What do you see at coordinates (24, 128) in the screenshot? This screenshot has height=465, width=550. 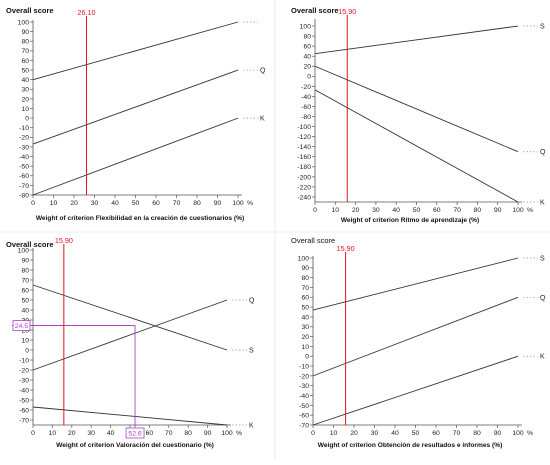 I see `y-tick-label: -10` at bounding box center [24, 128].